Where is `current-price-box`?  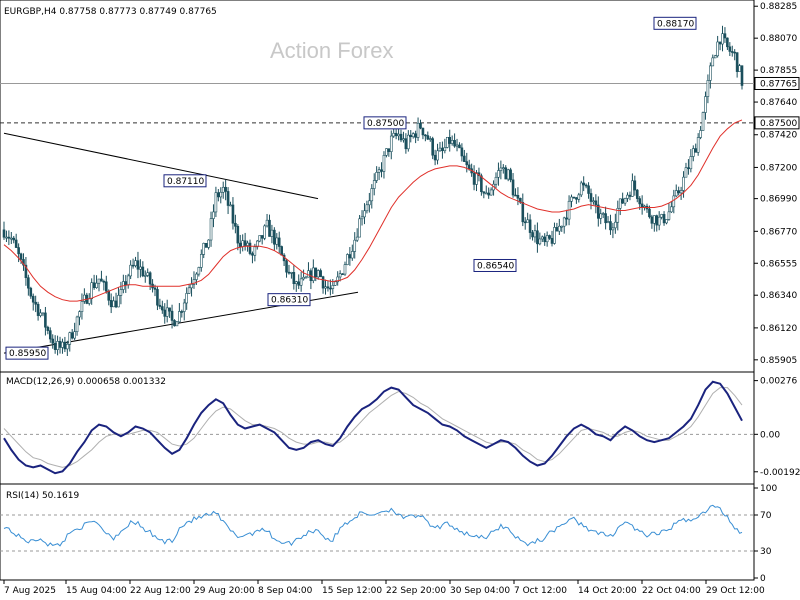
current-price-box is located at coordinates (777, 83).